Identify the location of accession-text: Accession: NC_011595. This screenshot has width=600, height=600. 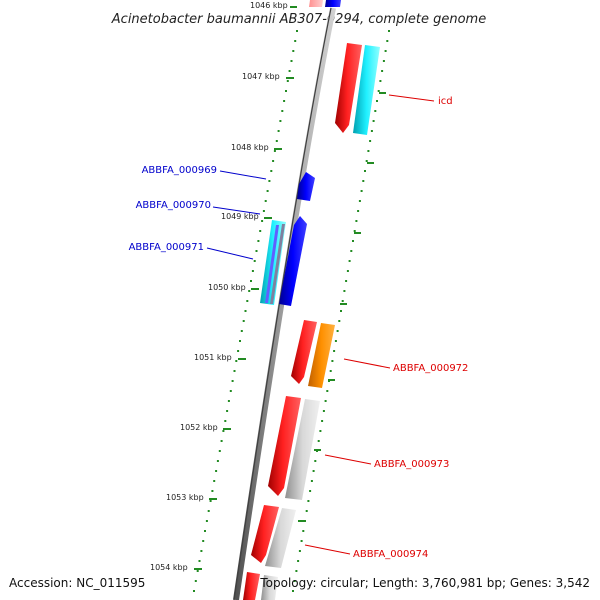
(77, 583).